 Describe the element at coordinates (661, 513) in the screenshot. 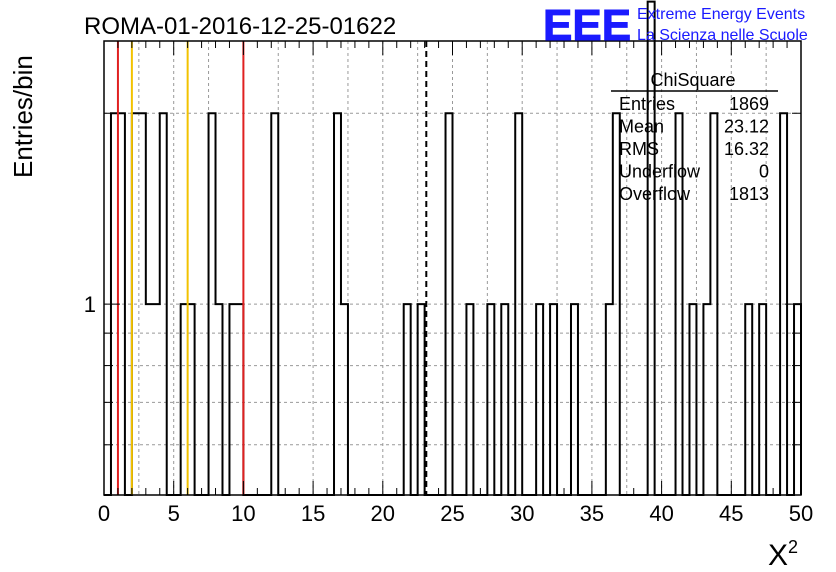

I see `x-tick-label: 40` at that location.